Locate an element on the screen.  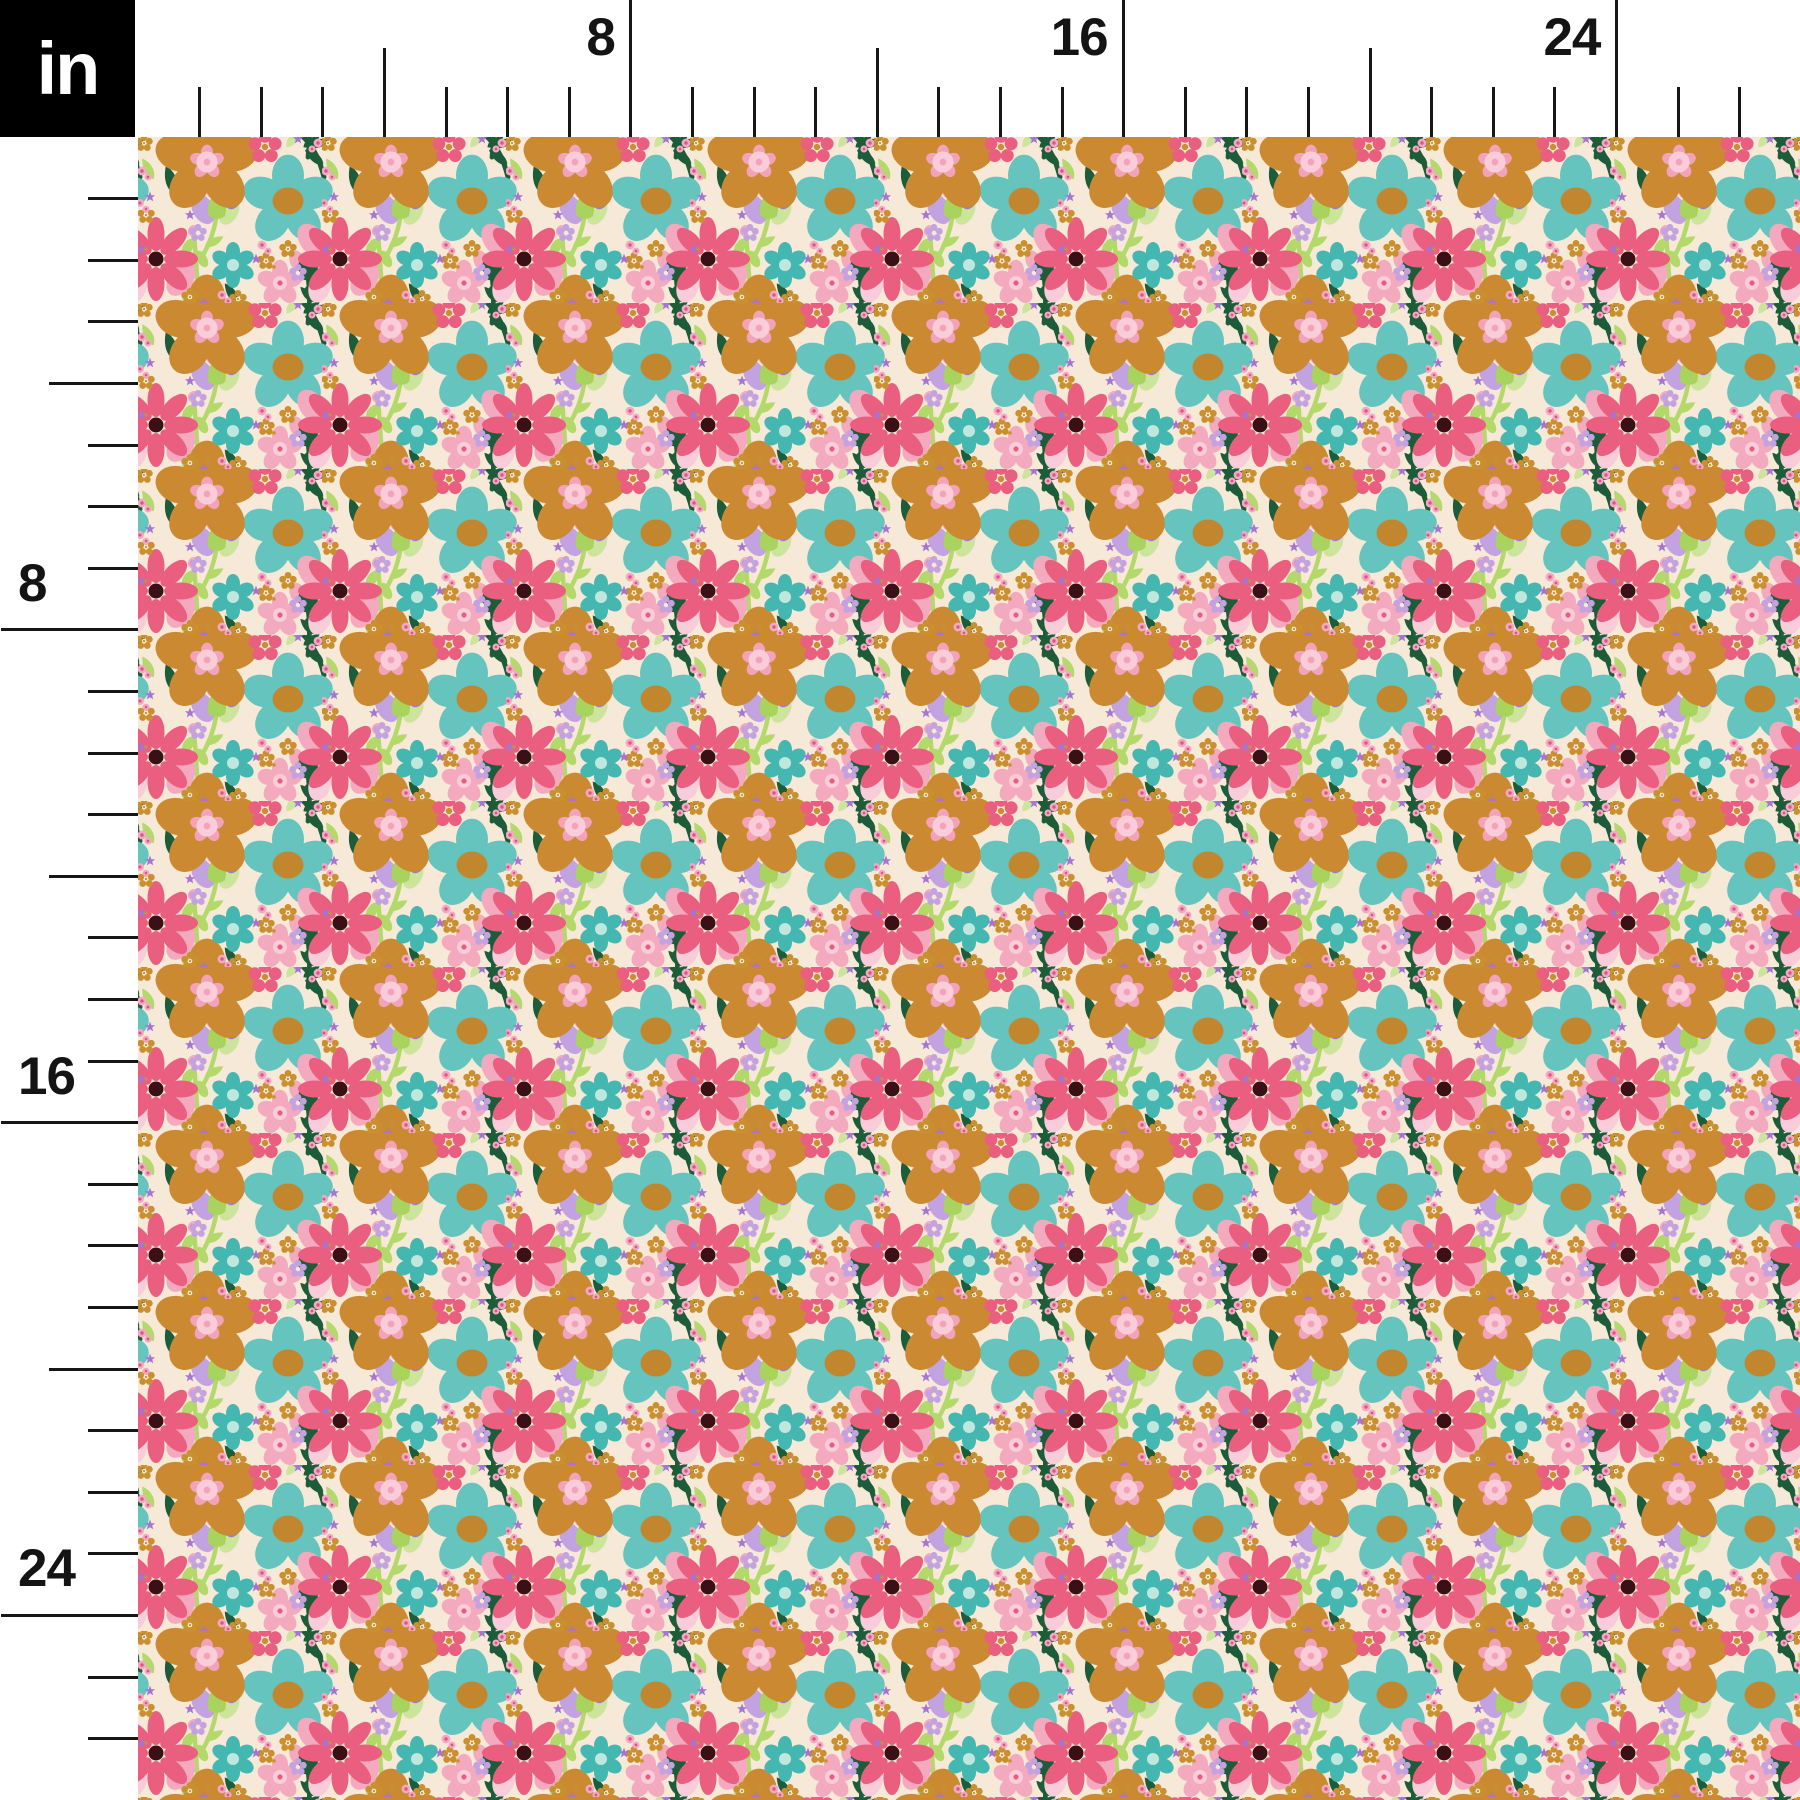
ruler-left-background is located at coordinates (67, 968).